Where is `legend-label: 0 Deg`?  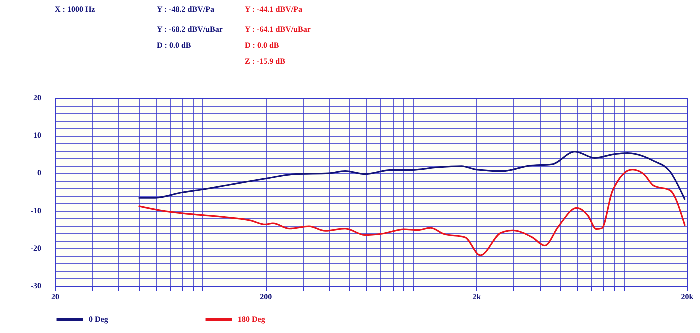
legend-label: 0 Deg is located at coordinates (98, 319).